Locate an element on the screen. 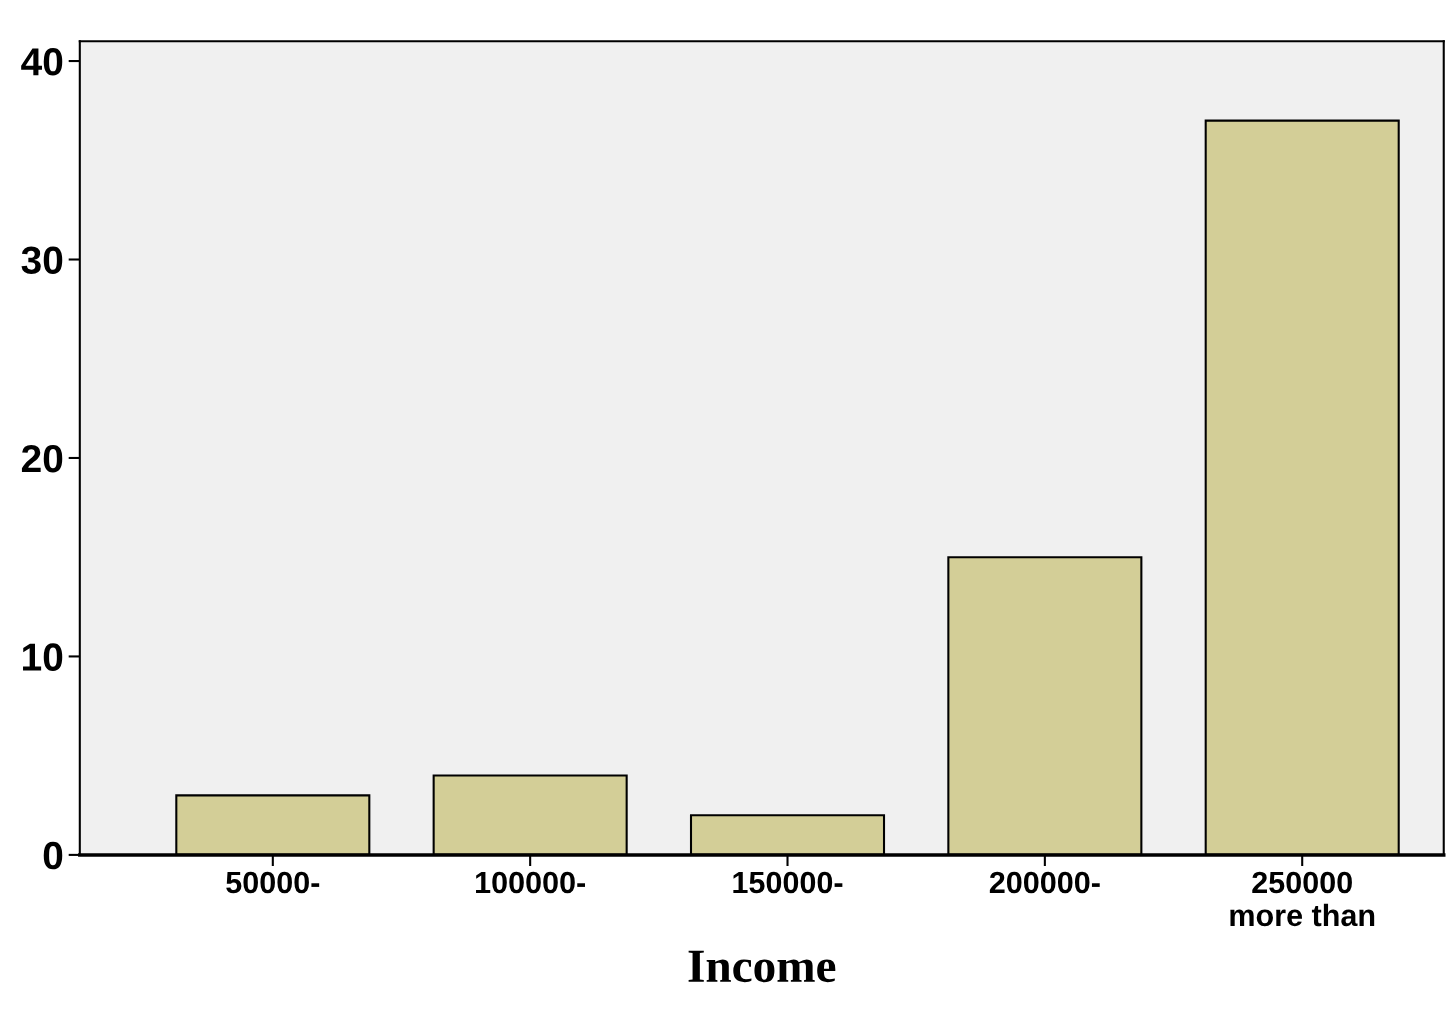 Image resolution: width=1451 pixels, height=1030 pixels. x-tick-label: 250000 more than is located at coordinates (1302, 899).